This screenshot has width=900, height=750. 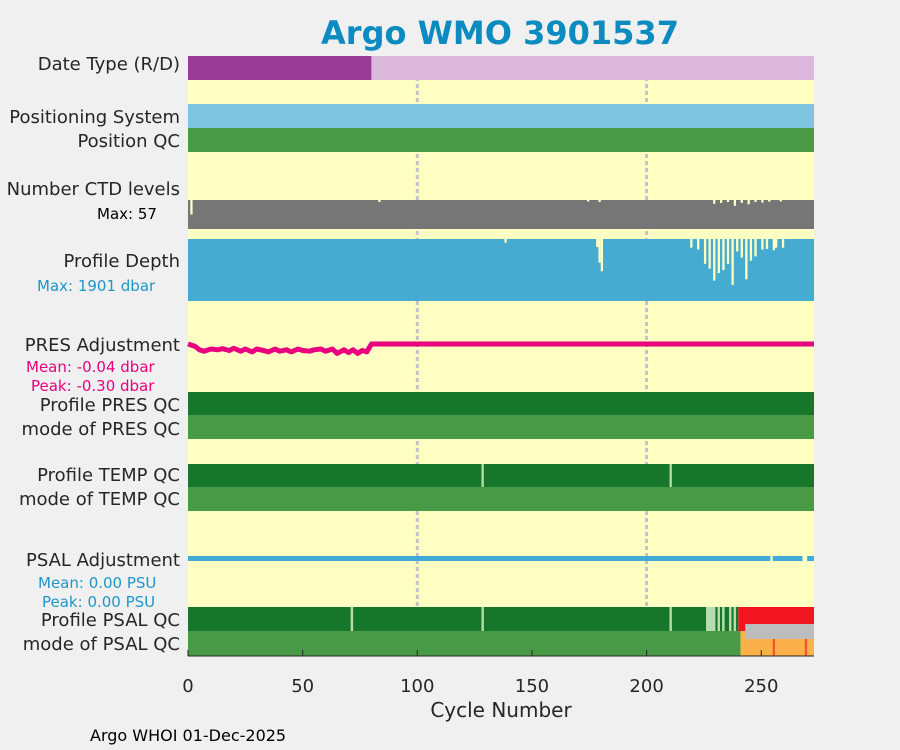 I want to click on x-axis: 0 50 100 150 200 250 Cycle Number, so click(x=498, y=686).